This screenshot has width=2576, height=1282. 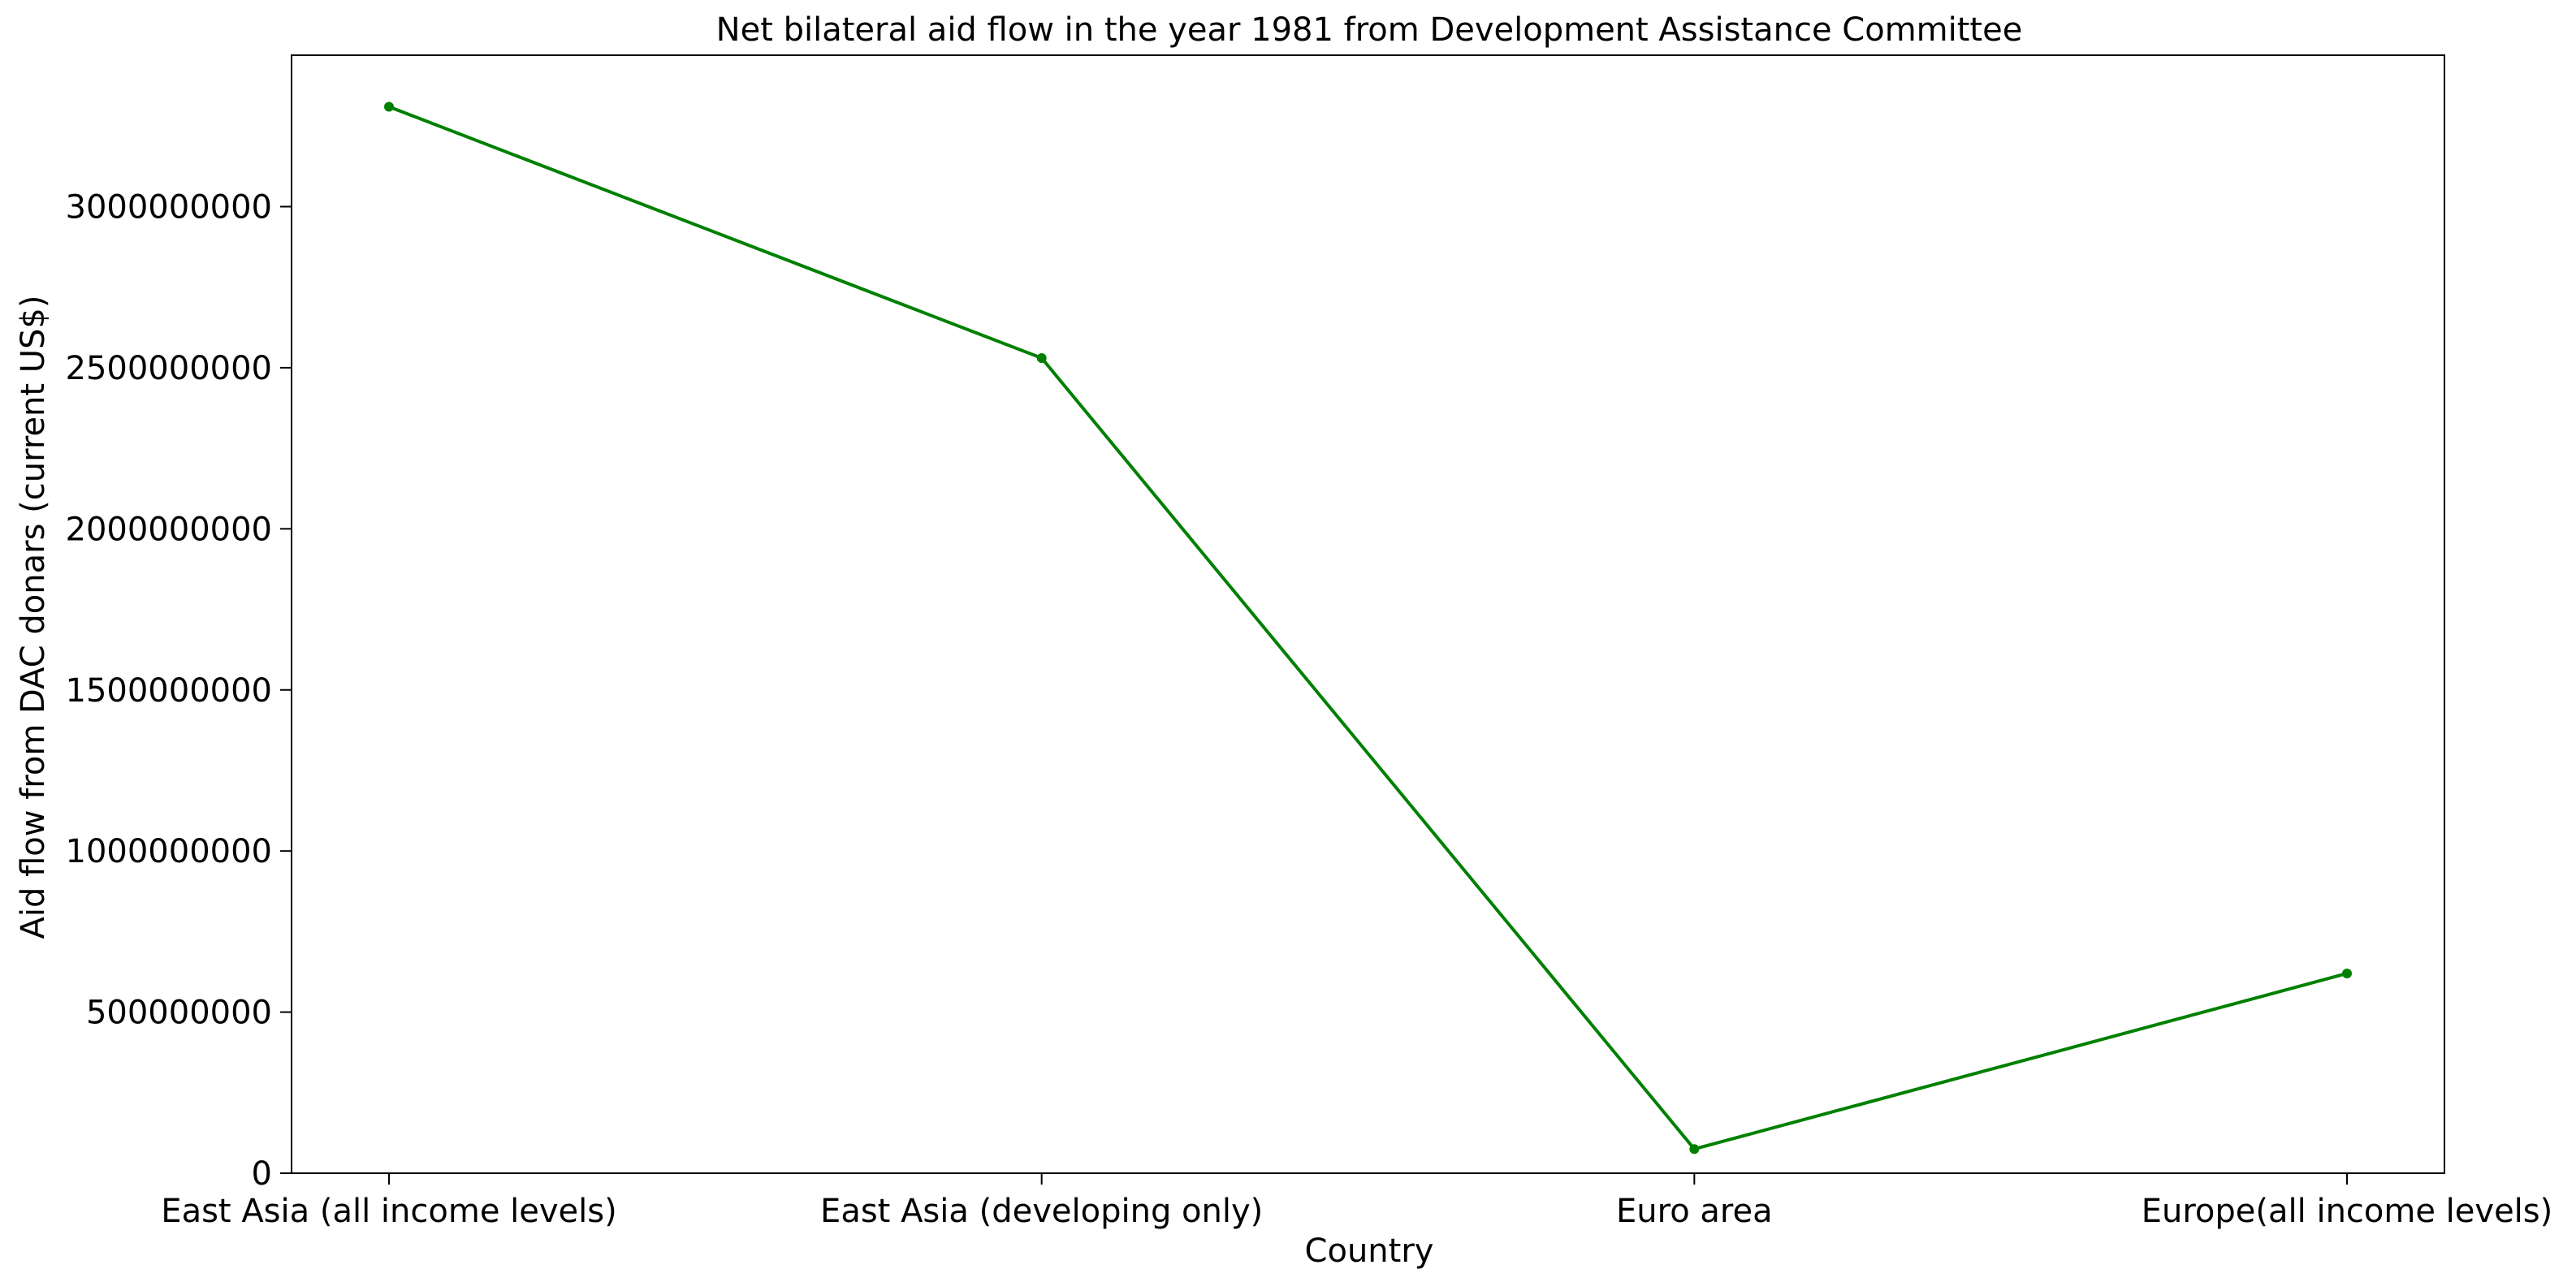 I want to click on x-tick-label: East Asia (all income levels), so click(x=389, y=1211).